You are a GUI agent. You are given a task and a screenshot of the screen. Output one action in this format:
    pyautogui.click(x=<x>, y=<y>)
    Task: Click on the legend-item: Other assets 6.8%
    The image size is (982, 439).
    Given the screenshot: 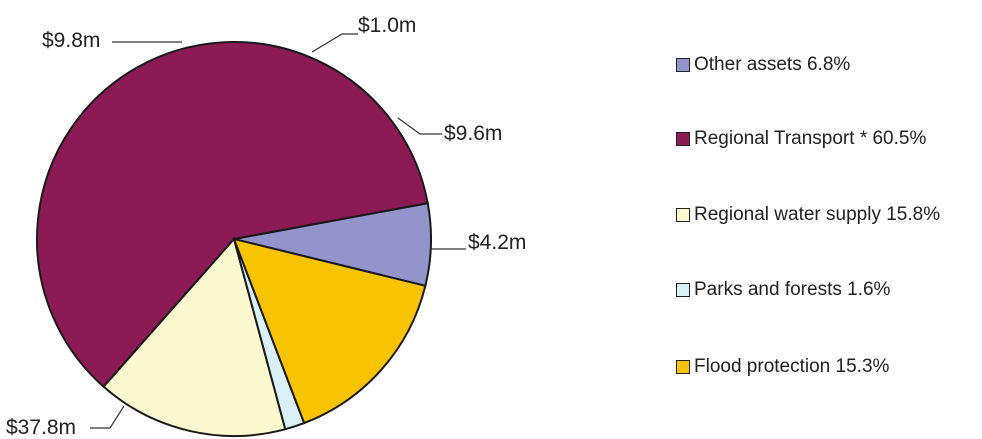 What is the action you would take?
    pyautogui.click(x=763, y=65)
    